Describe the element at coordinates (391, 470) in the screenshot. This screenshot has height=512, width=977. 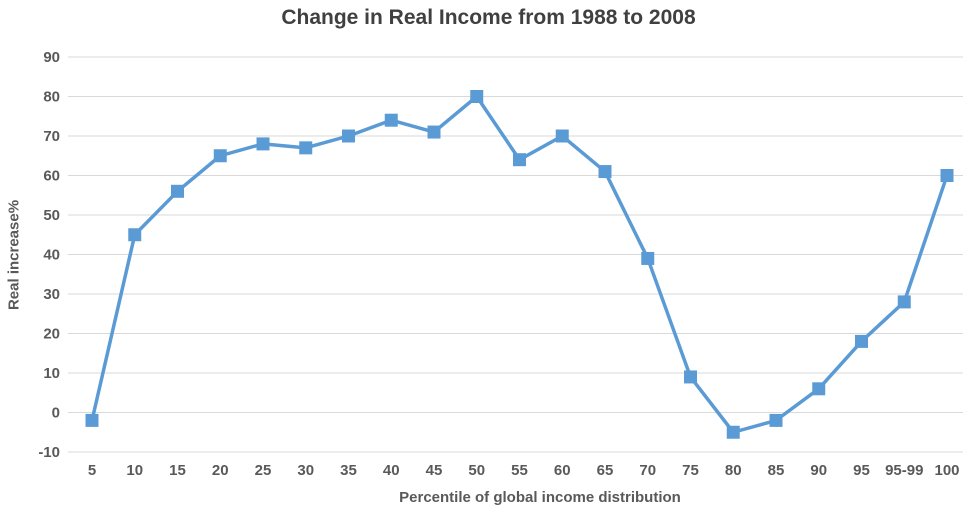
I see `x-tick-label: 40` at that location.